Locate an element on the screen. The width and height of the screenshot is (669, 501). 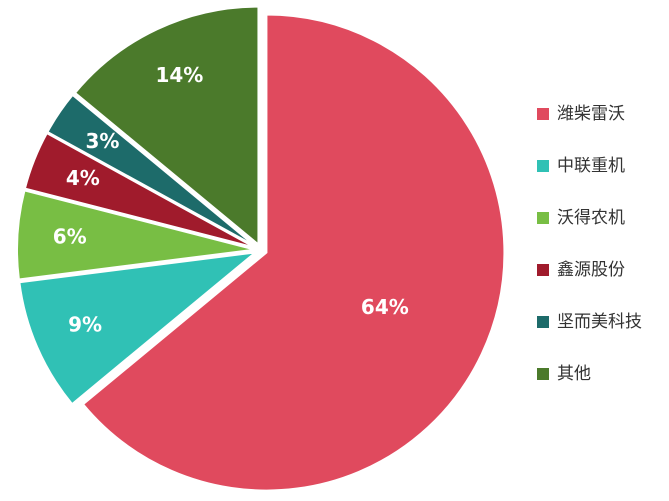
legend-label: 坚而美科技 is located at coordinates (599, 322).